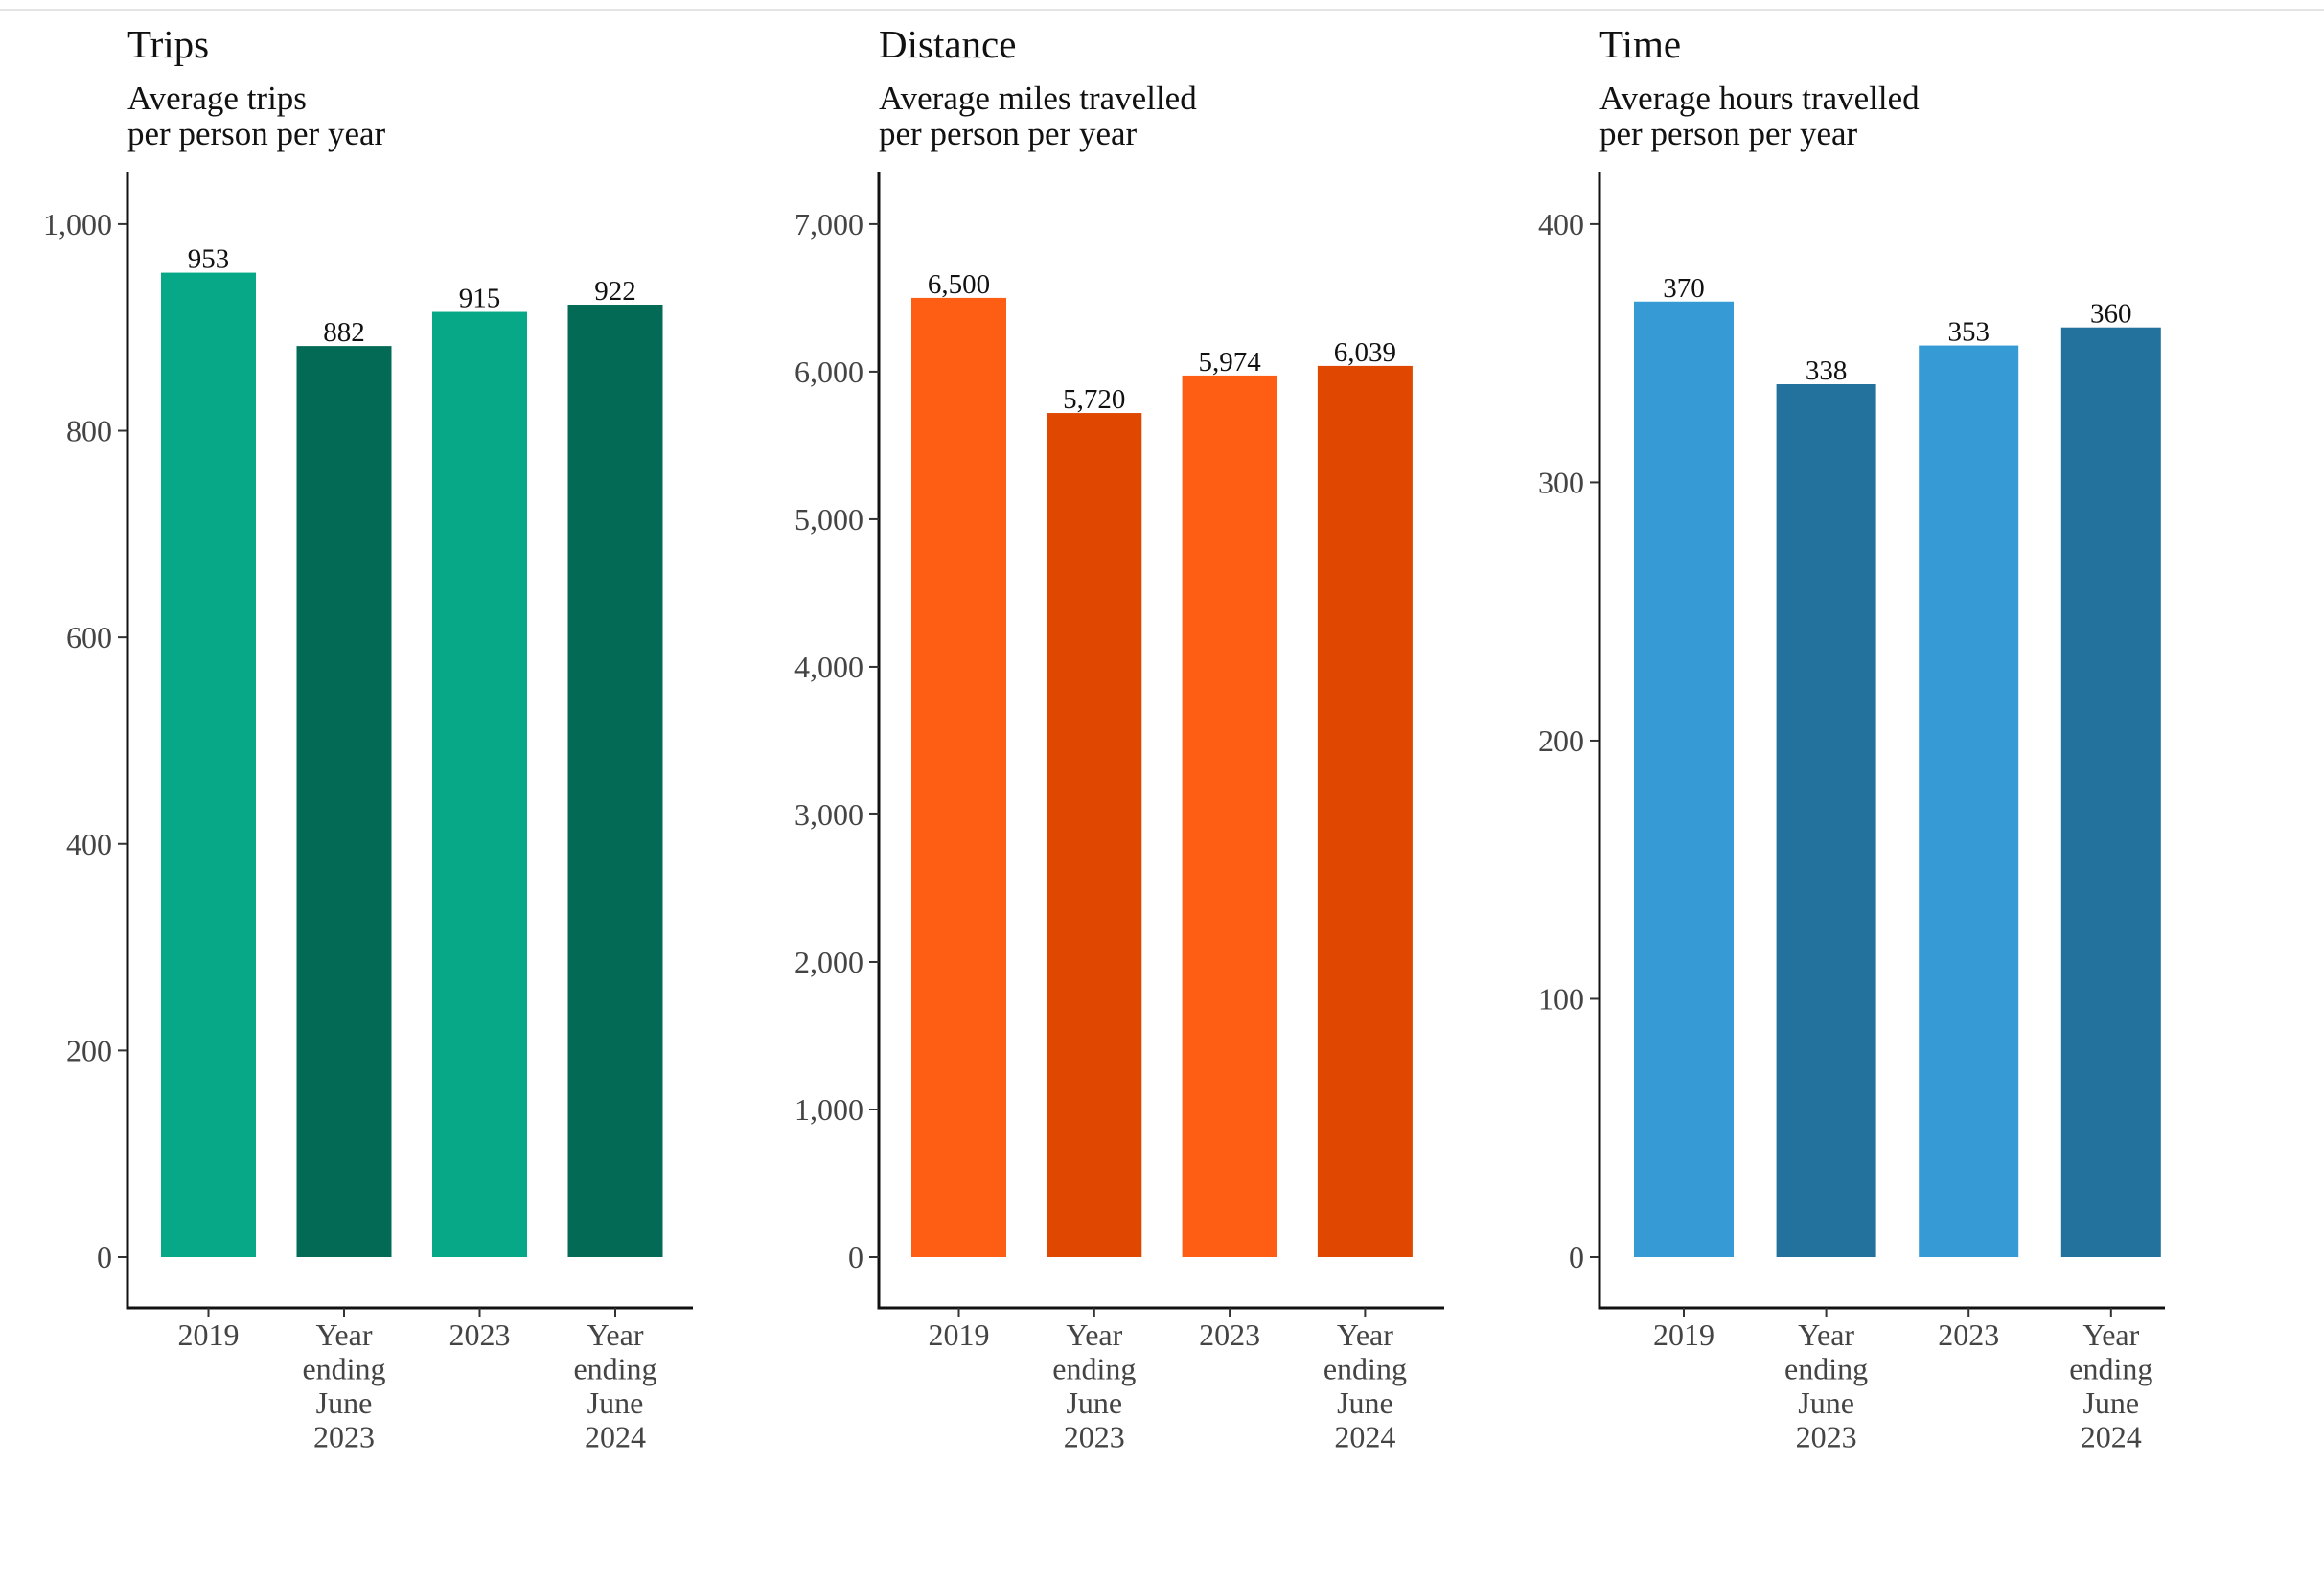 The height and width of the screenshot is (1579, 2324). I want to click on trips-x-category-label: Year ending June 2024, so click(614, 1386).